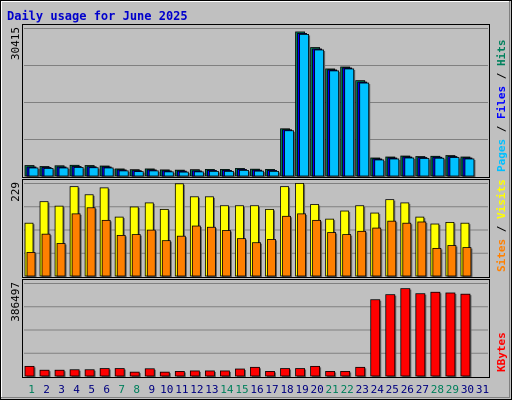  What do you see at coordinates (15, 43) in the screenshot?
I see `ytick-hits: 30415` at bounding box center [15, 43].